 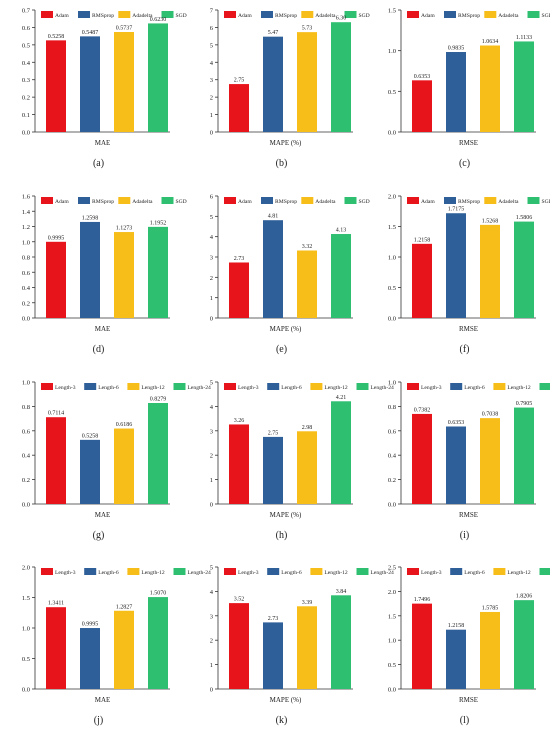 I want to click on y-tick-label: 2, so click(x=211, y=456).